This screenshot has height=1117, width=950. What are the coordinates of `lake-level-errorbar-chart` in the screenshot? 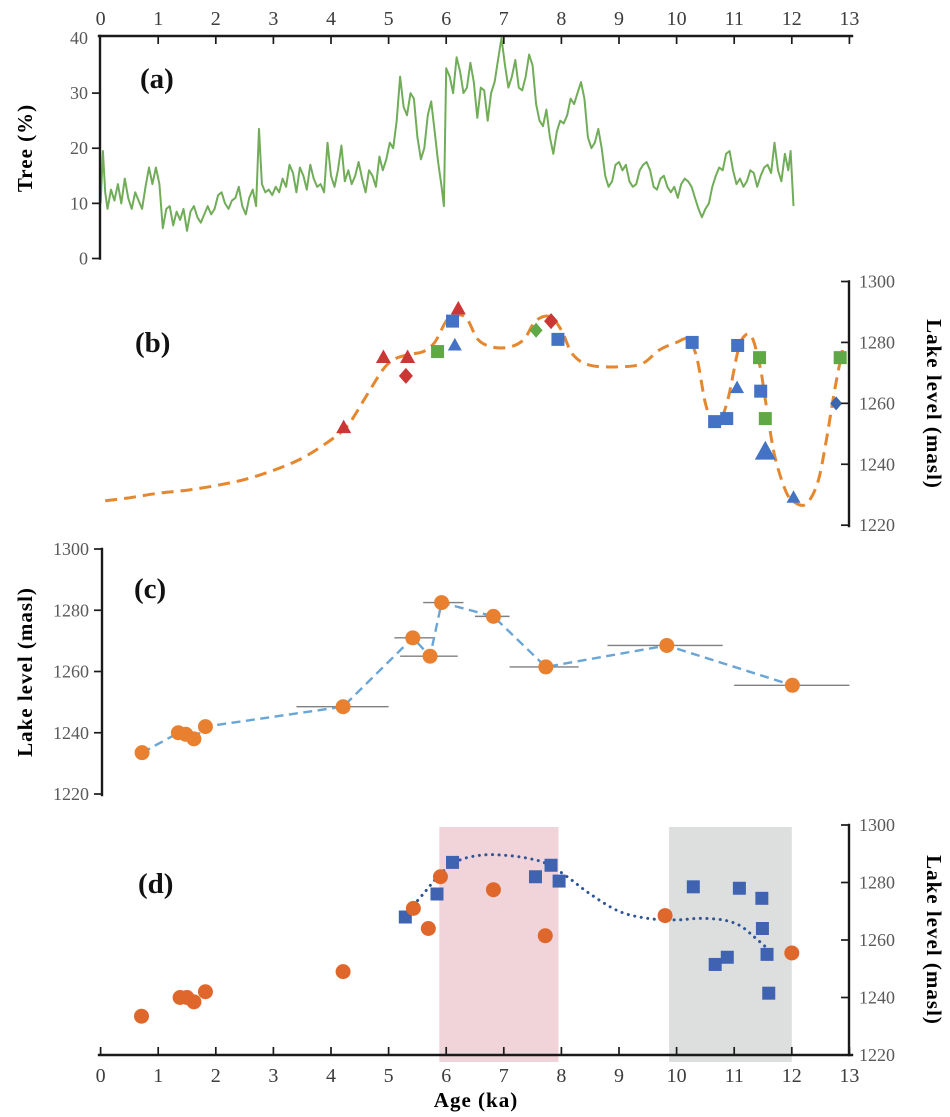 It's located at (492, 678).